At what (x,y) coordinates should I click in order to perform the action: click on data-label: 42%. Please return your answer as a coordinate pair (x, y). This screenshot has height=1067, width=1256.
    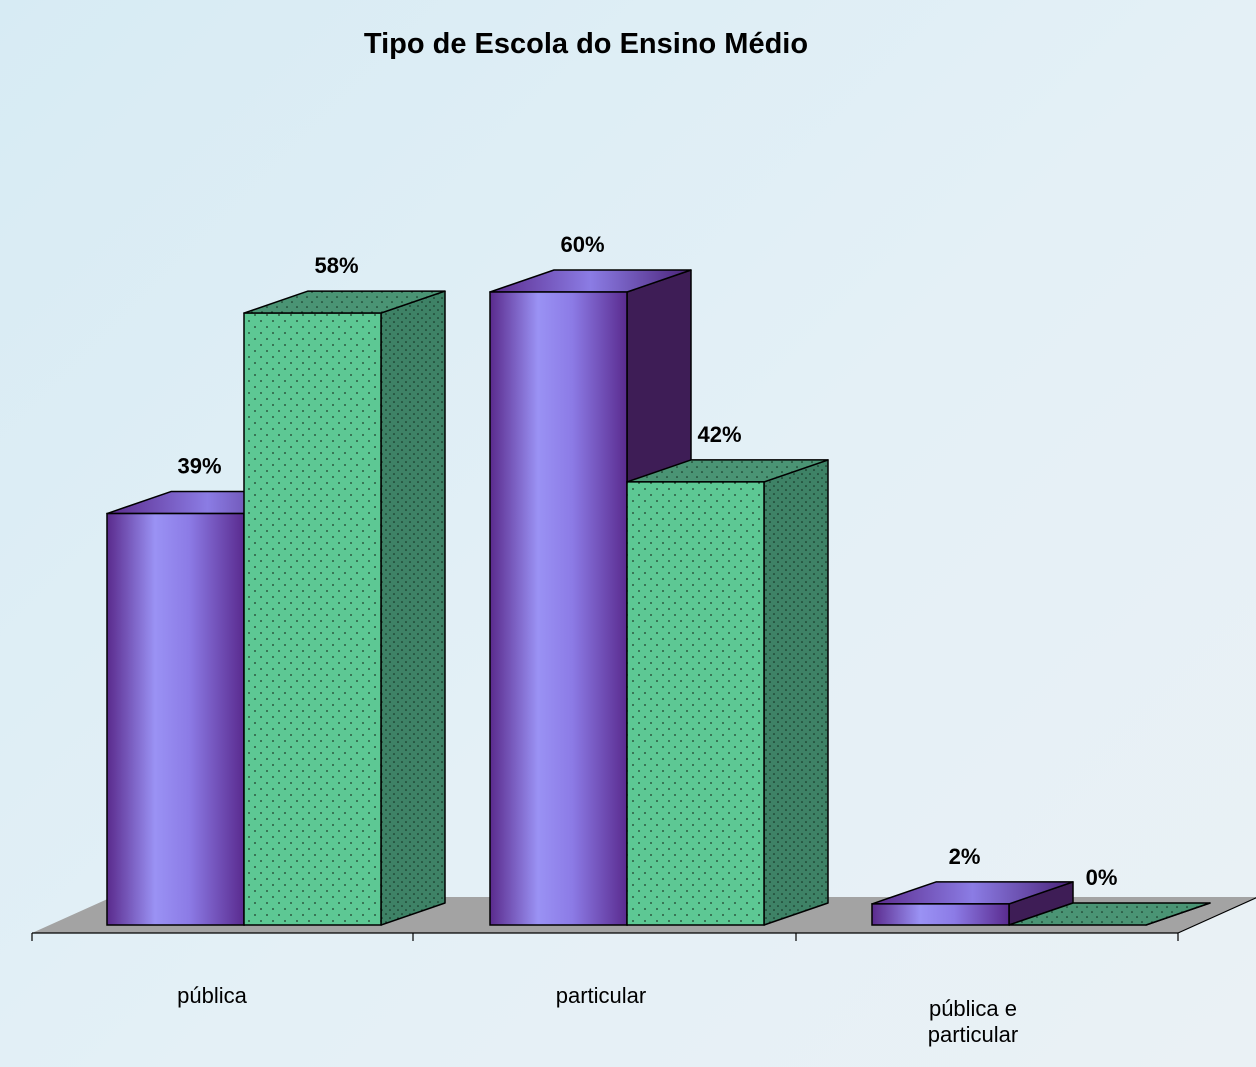
    Looking at the image, I should click on (719, 434).